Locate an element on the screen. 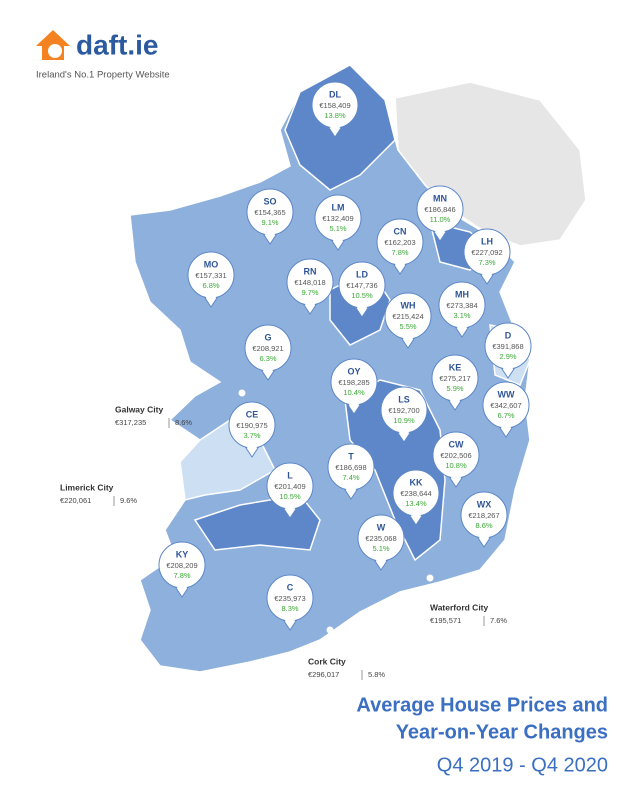 The width and height of the screenshot is (630, 794). county-price: €202,506 is located at coordinates (455, 455).